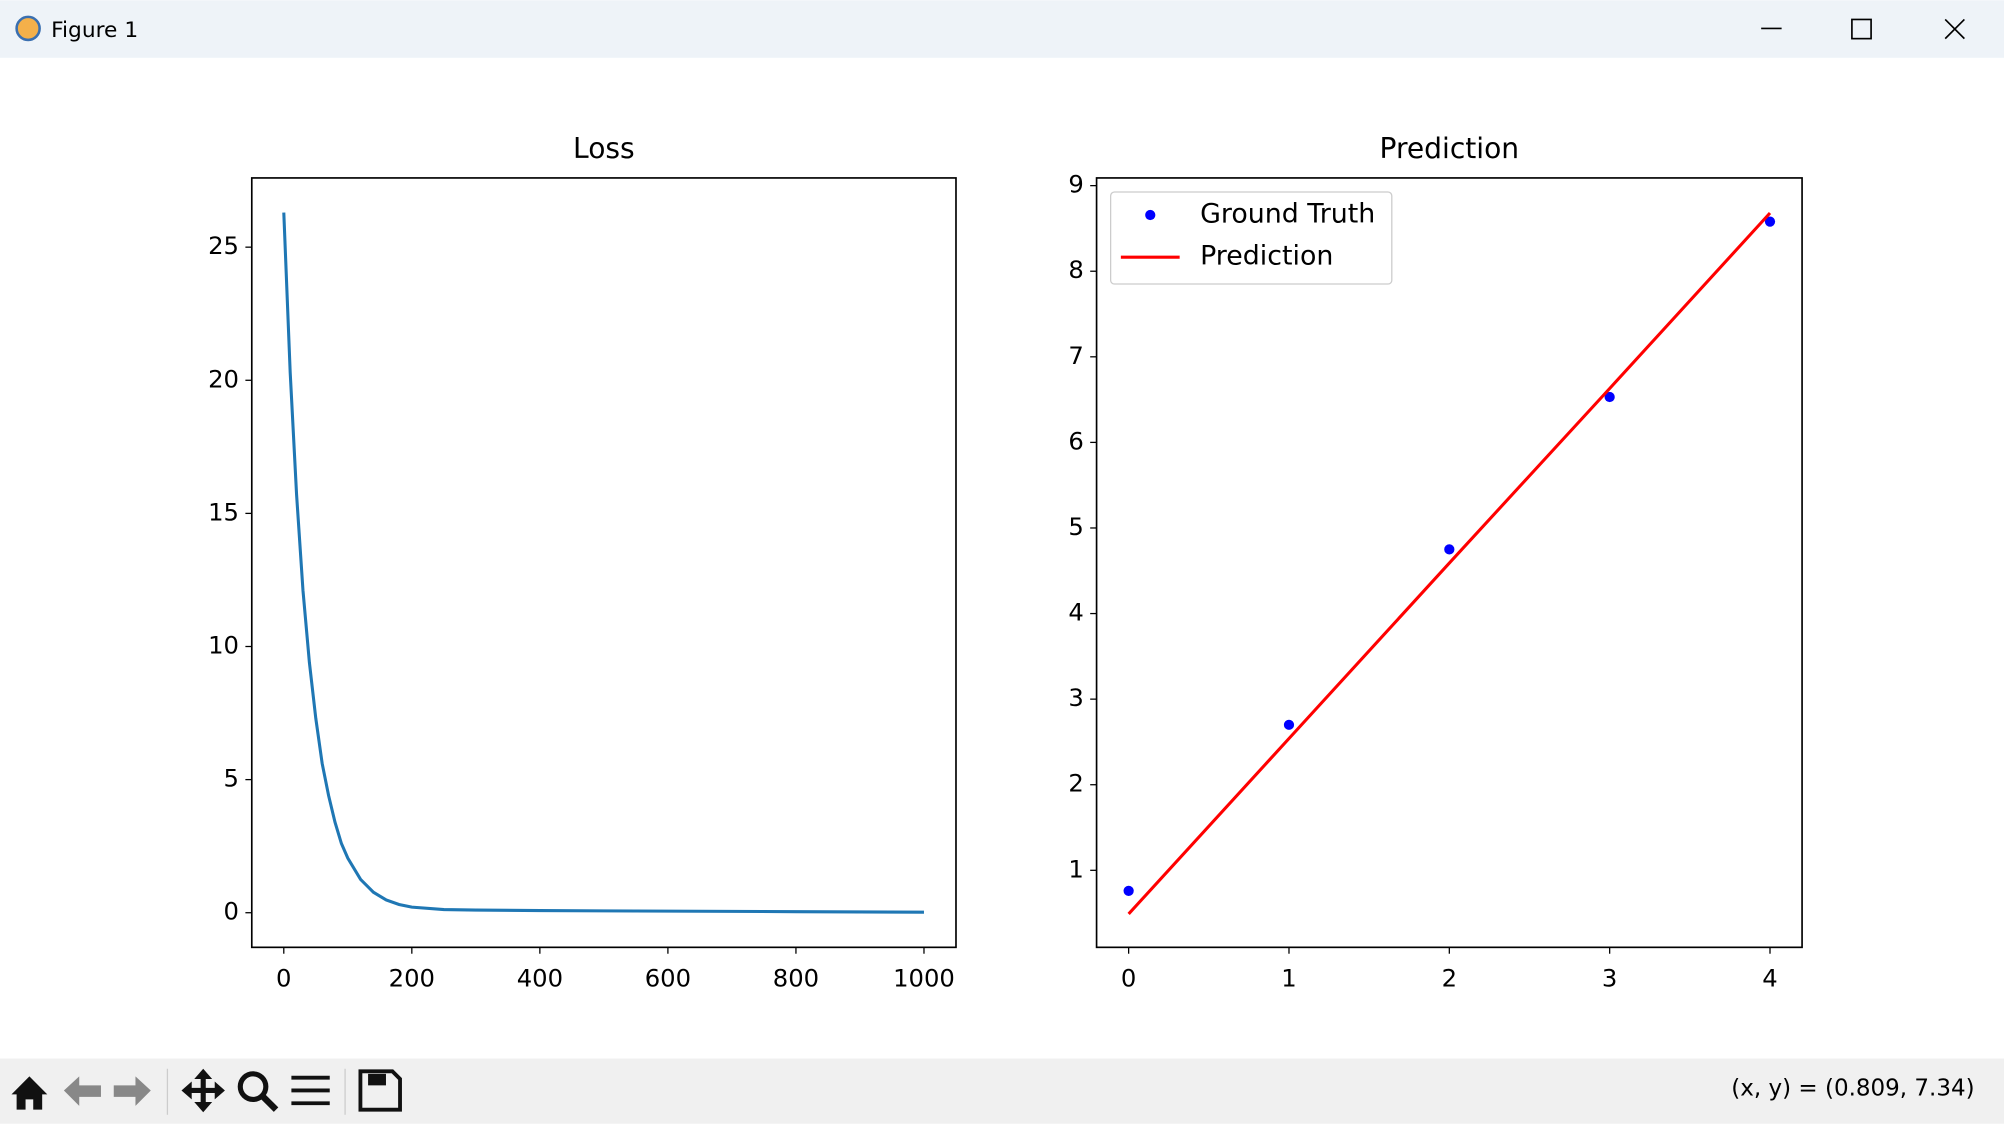 The height and width of the screenshot is (1128, 2004). What do you see at coordinates (253, 1086) in the screenshot?
I see `zoom-button` at bounding box center [253, 1086].